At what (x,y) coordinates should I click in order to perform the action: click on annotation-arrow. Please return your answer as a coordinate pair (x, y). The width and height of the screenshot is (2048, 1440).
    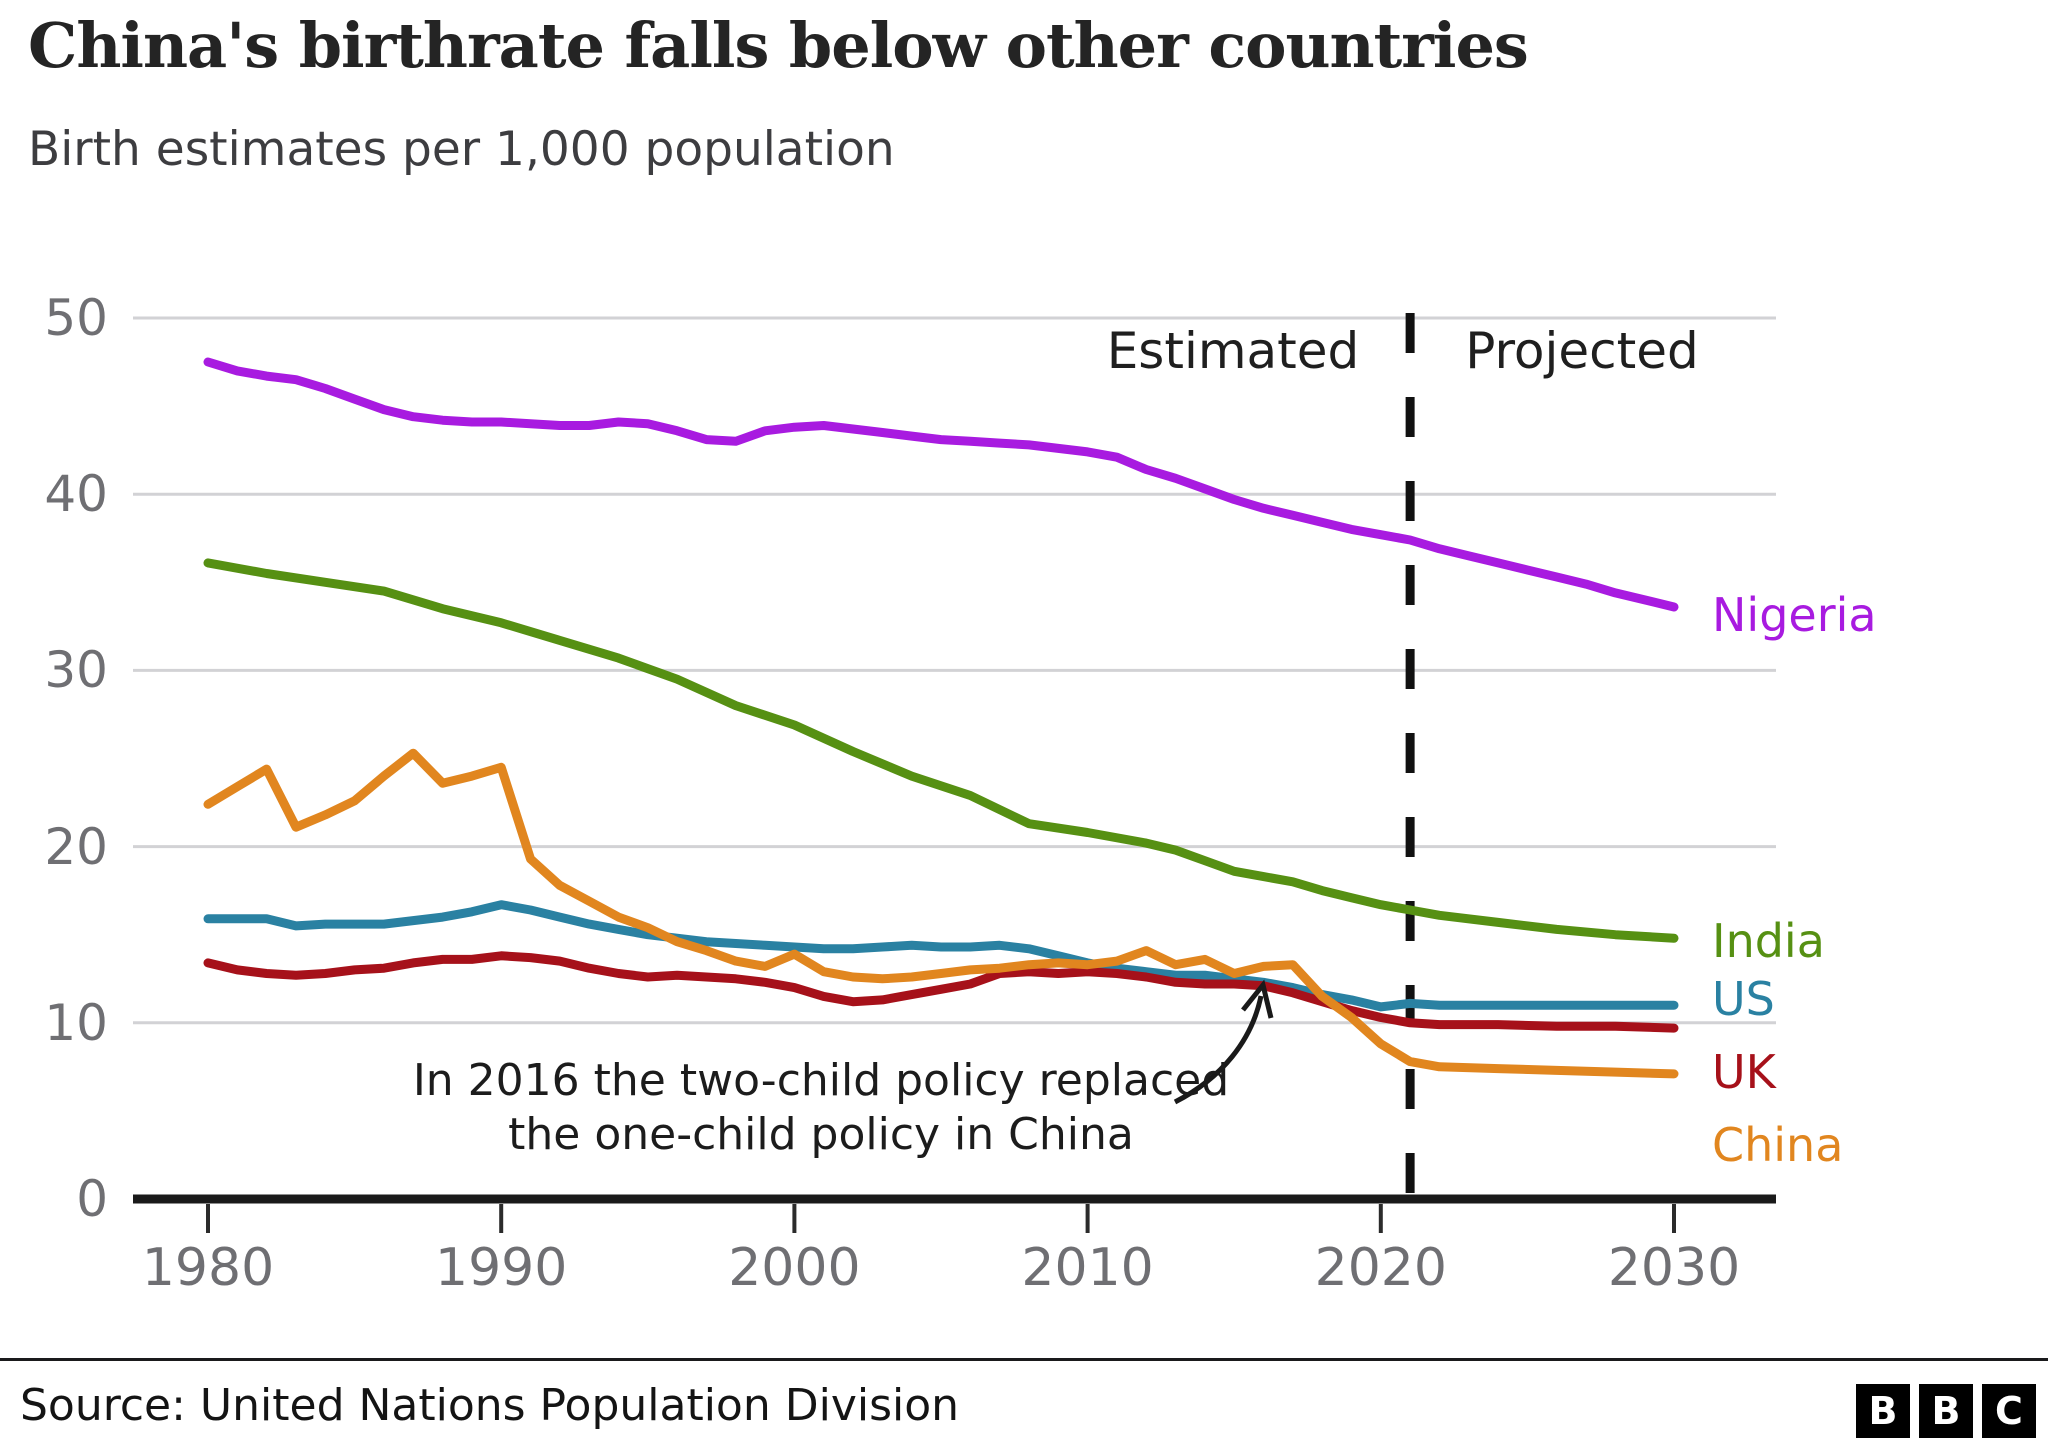
    Looking at the image, I should click on (1218, 1050).